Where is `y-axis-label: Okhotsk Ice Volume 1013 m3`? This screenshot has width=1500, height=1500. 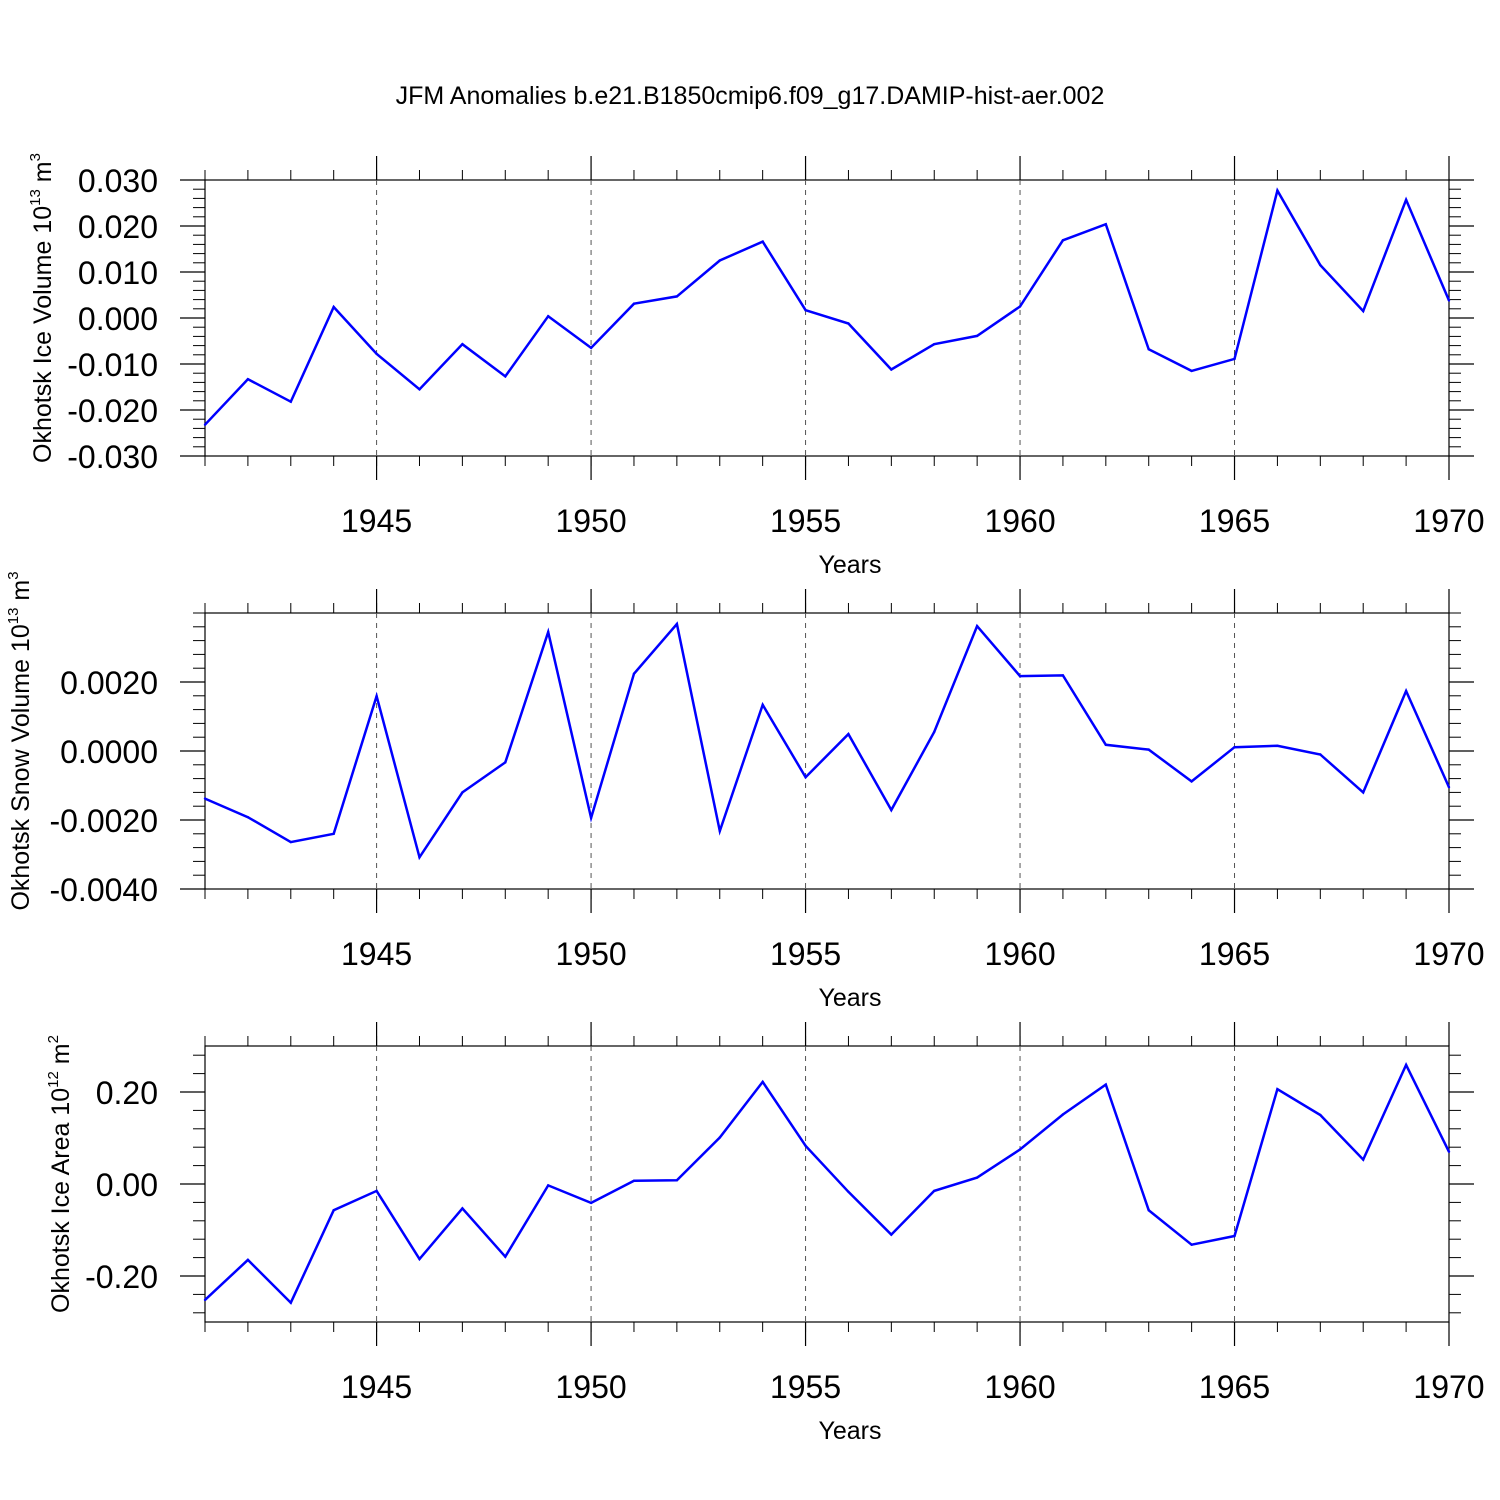
y-axis-label: Okhotsk Ice Volume 1013 m3 is located at coordinates (42, 308).